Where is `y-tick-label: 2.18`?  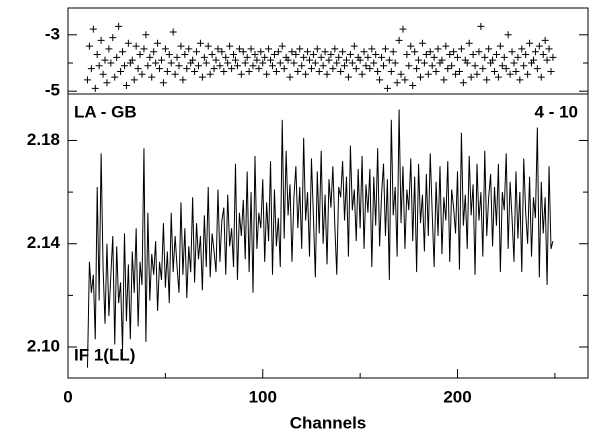 y-tick-label: 2.18 is located at coordinates (43, 139).